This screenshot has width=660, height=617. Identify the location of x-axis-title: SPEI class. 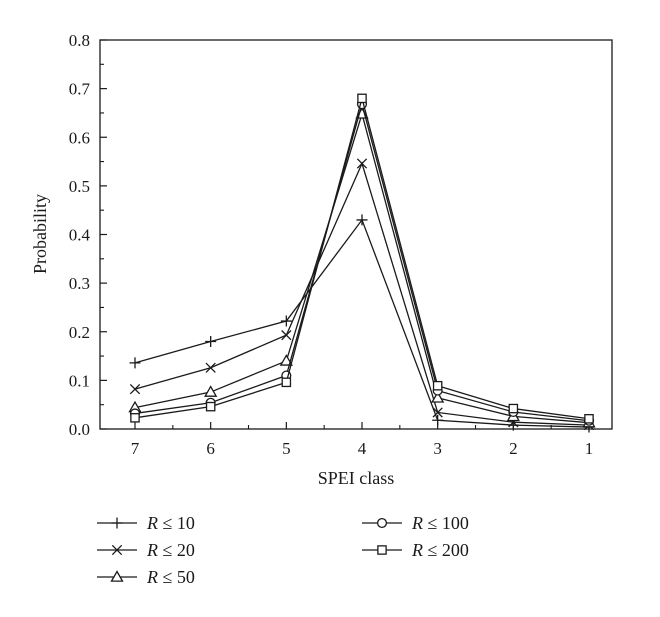
(356, 478).